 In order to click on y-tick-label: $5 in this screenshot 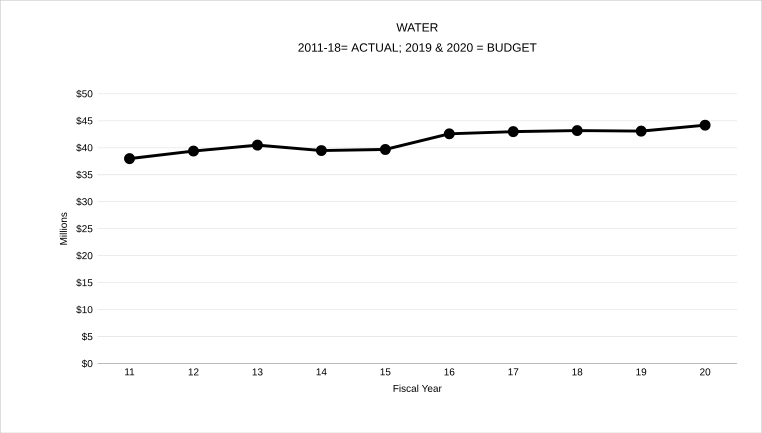, I will do `click(87, 336)`.